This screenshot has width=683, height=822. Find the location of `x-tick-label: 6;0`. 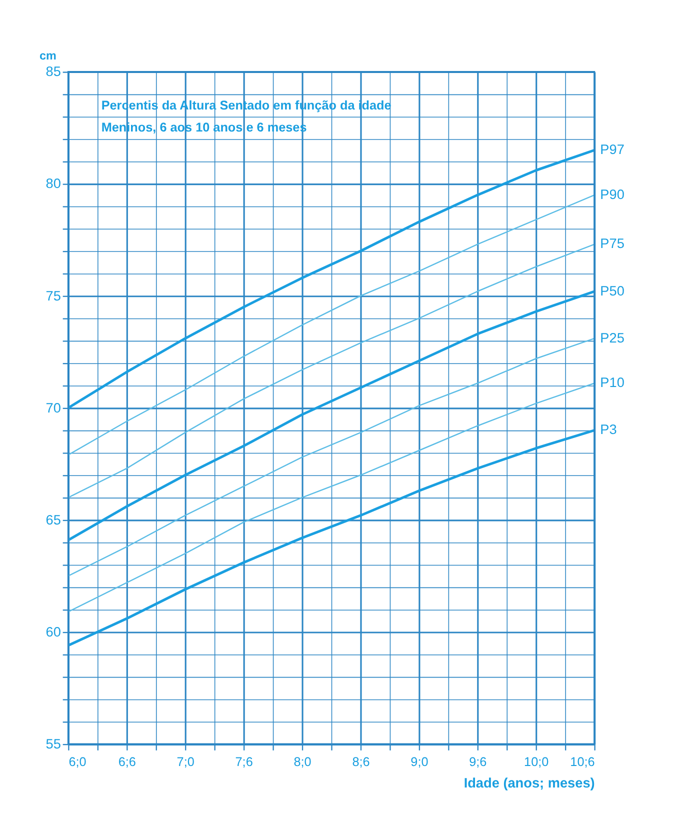

x-tick-label: 6;0 is located at coordinates (77, 761).